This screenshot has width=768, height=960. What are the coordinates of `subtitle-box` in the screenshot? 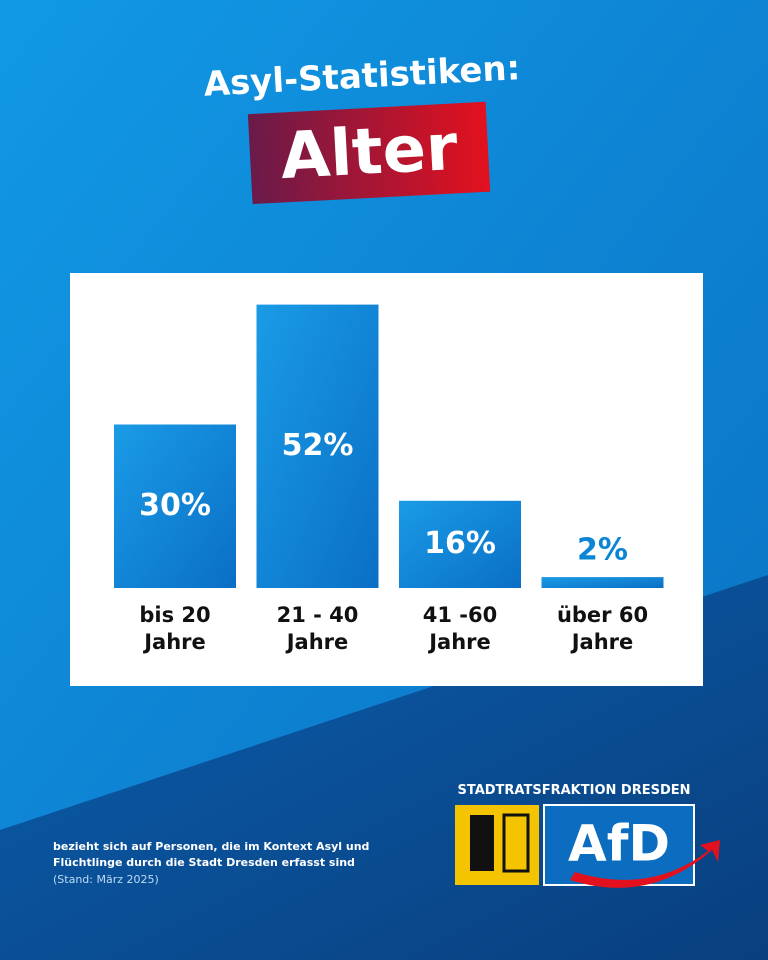 It's located at (369, 153).